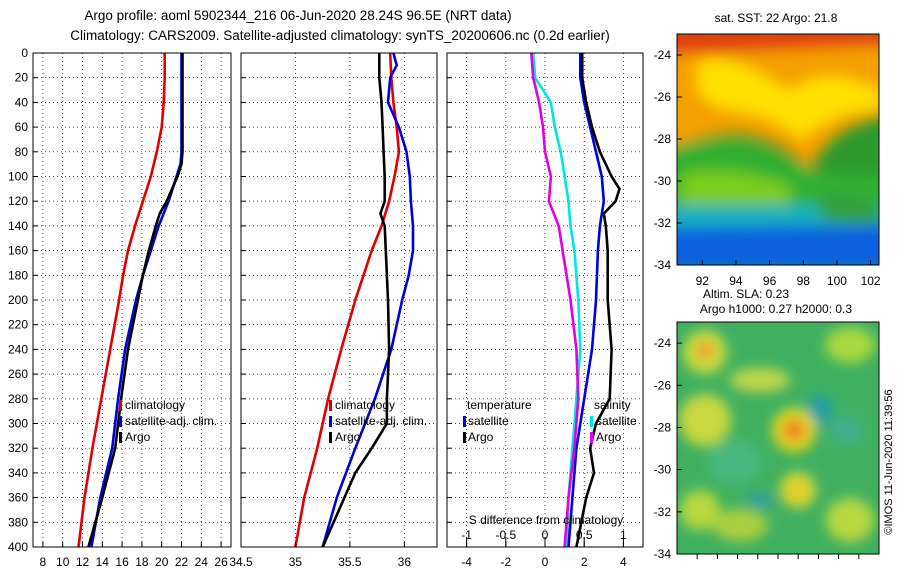 The image size is (900, 580). I want to click on x-tick-label: 22, so click(182, 562).